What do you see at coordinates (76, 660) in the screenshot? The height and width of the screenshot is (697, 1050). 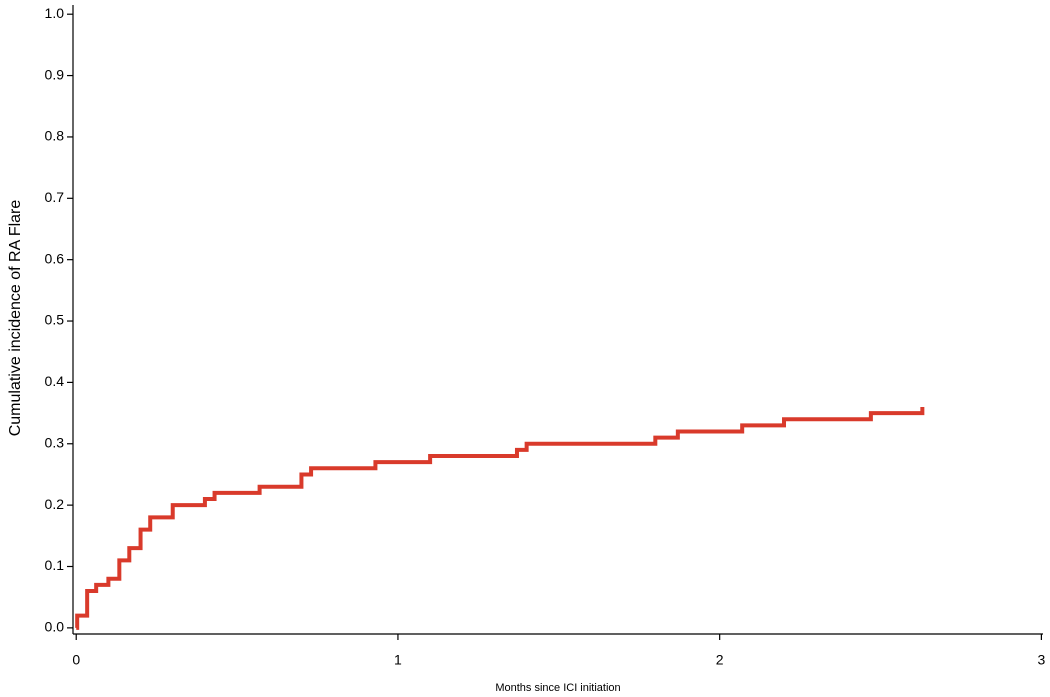 I see `x-tick-label: 0` at bounding box center [76, 660].